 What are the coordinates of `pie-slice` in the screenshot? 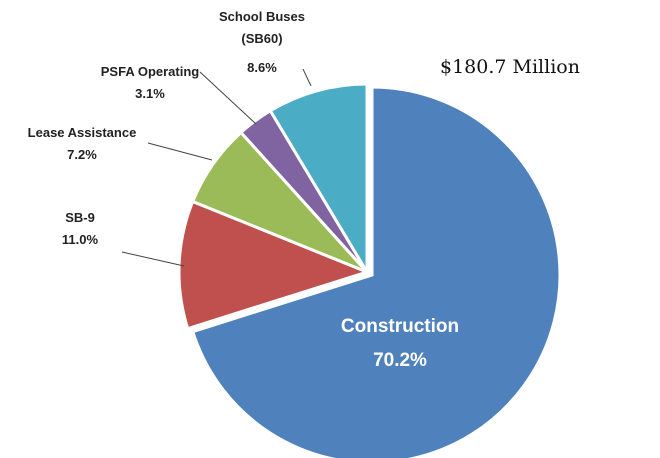 It's located at (318, 180).